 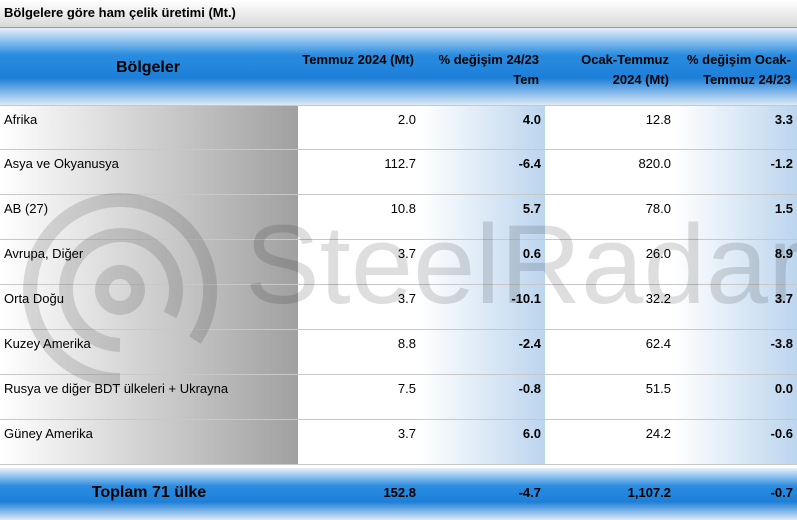 I want to click on column-header: Ocak-Temmuz 2024 (Mt), so click(x=625, y=69).